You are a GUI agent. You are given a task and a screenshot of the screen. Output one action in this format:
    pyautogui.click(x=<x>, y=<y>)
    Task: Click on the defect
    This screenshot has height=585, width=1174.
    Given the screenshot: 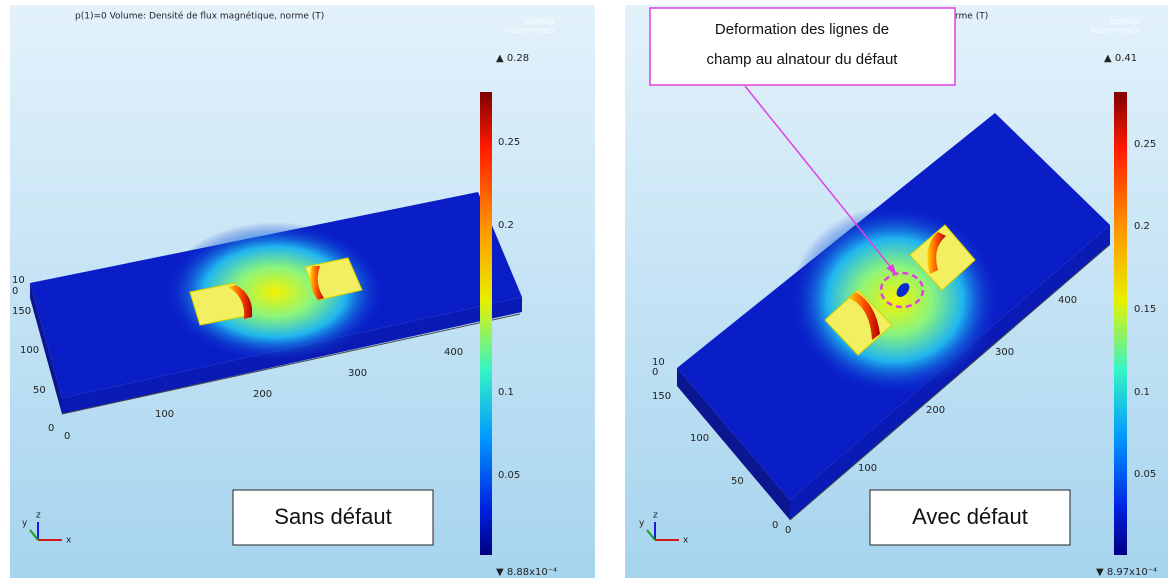 What is the action you would take?
    pyautogui.click(x=903, y=290)
    